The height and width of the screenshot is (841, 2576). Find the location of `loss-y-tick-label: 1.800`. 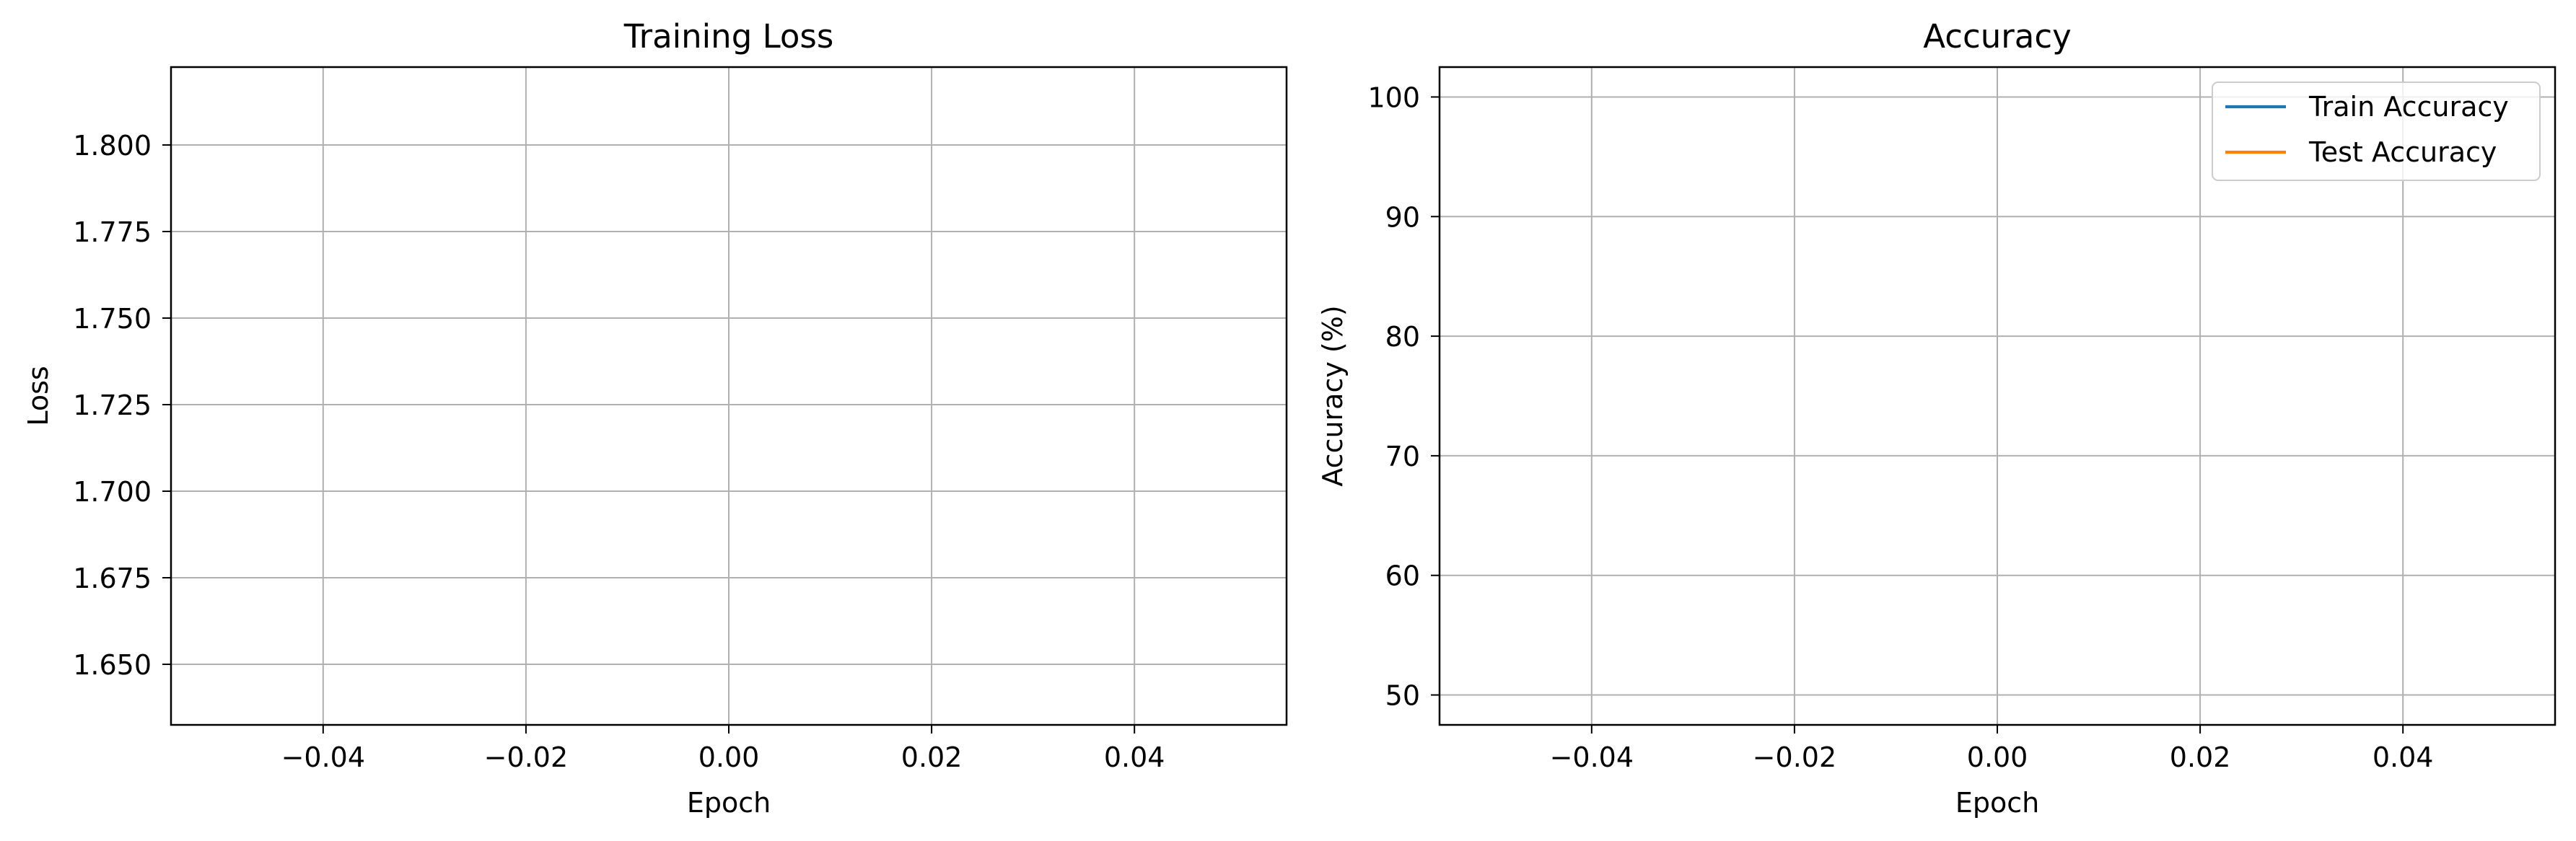

loss-y-tick-label: 1.800 is located at coordinates (112, 146).